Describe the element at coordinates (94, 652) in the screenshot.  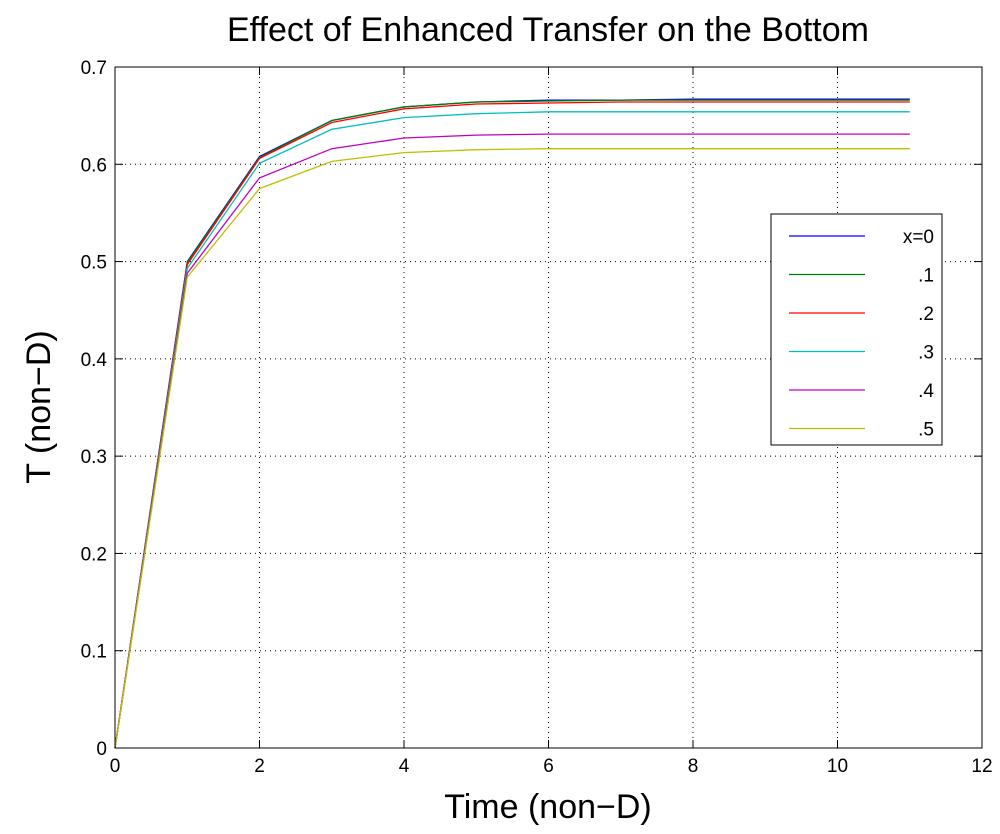
I see `y-tick-label: 0.1` at that location.